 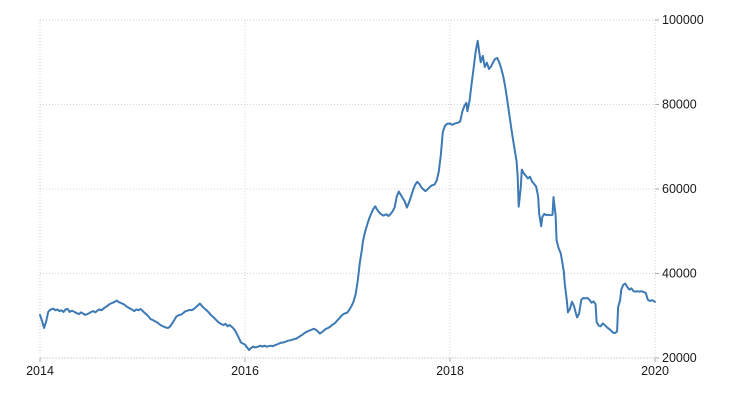 I want to click on y-tick-label: 60000, so click(x=679, y=189).